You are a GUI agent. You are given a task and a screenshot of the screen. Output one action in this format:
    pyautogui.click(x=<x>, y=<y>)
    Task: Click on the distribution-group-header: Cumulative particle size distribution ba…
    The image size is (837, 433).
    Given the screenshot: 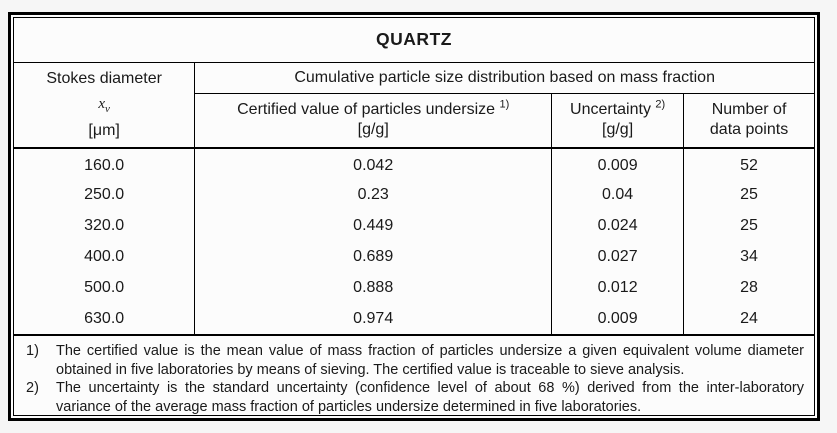 What is the action you would take?
    pyautogui.click(x=504, y=78)
    